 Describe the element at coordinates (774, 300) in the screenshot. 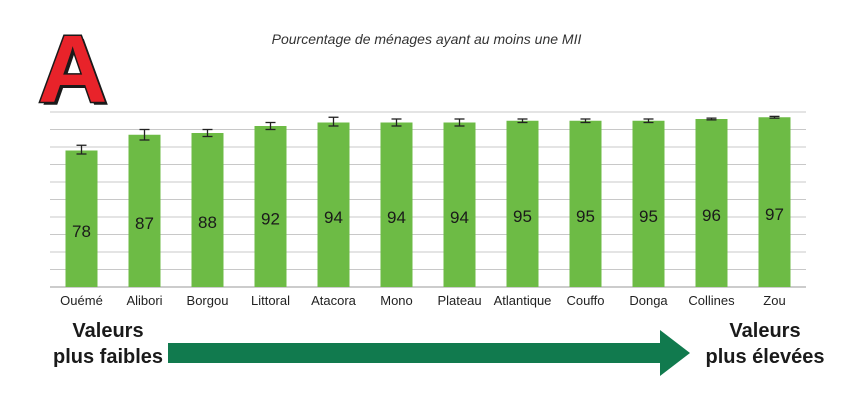

I see `x-tick-label-11: Zou` at that location.